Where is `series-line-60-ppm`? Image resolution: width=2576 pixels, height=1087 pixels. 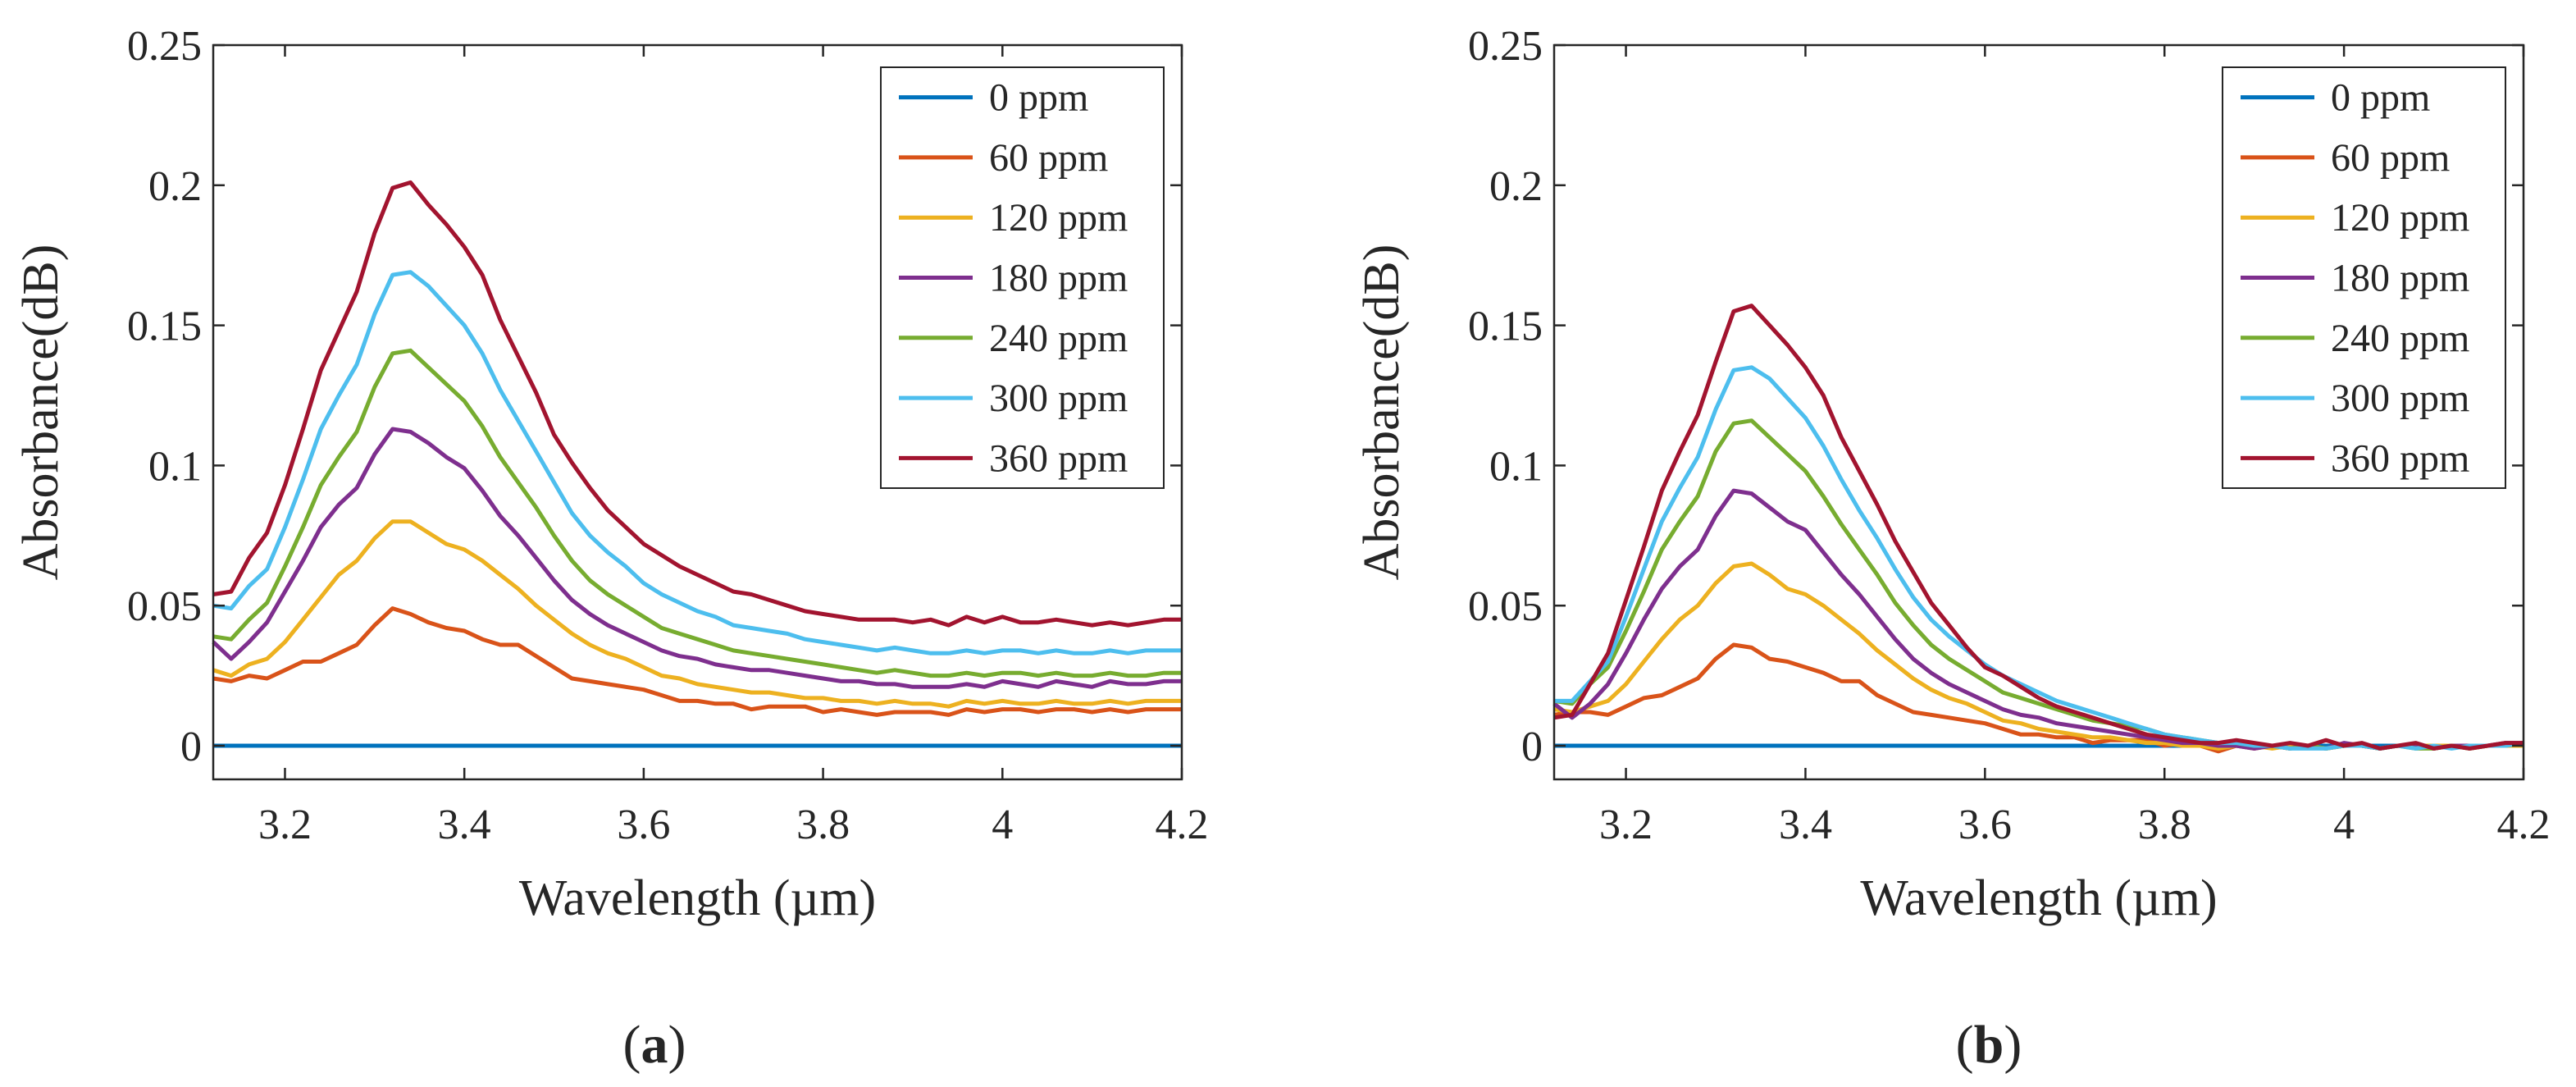
series-line-60-ppm is located at coordinates (697, 661).